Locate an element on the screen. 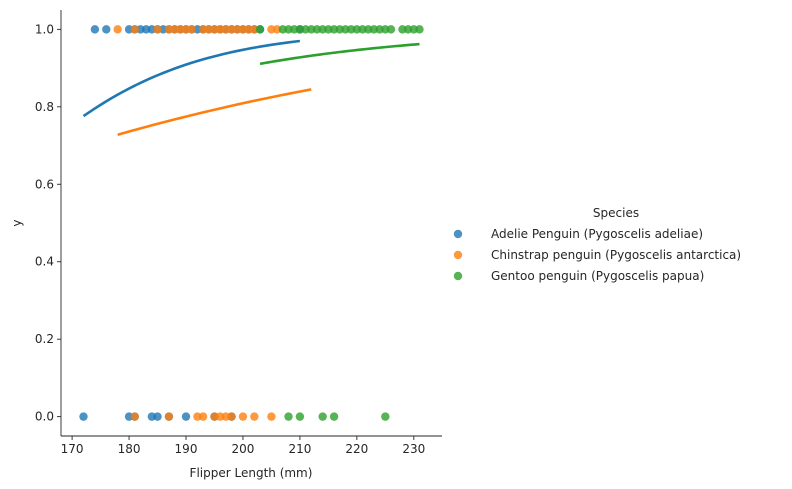 The height and width of the screenshot is (489, 792). x-tick-label: 190 is located at coordinates (186, 449).